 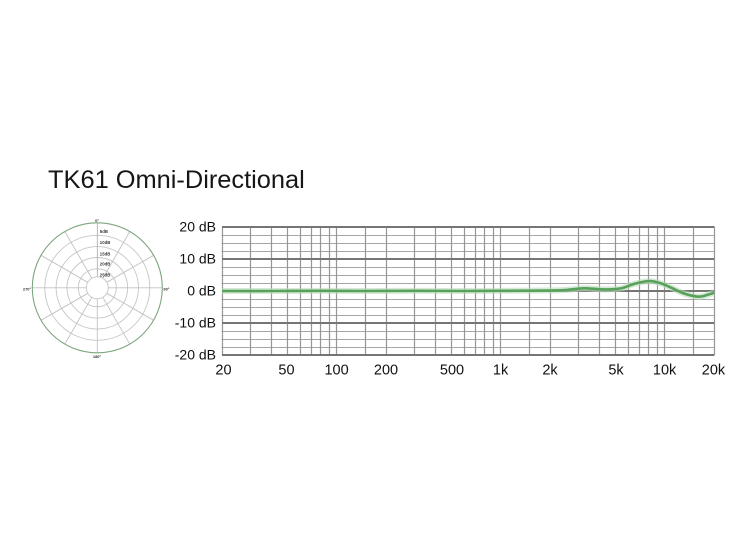 I want to click on svg-text: 1k, so click(x=501, y=371).